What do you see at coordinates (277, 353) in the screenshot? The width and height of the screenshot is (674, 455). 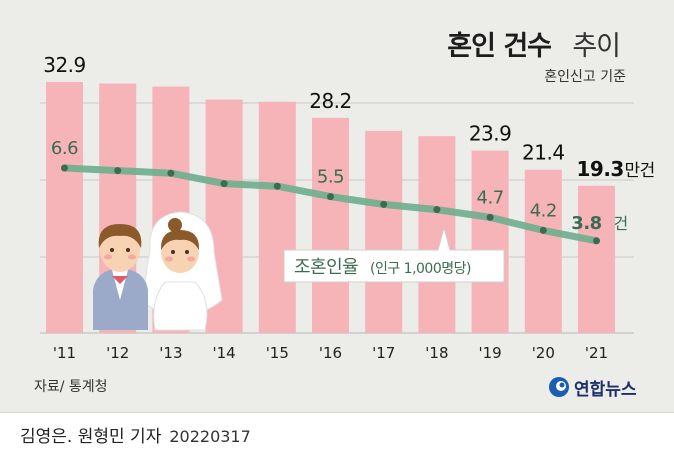 I see `x-tick-'15: '15` at bounding box center [277, 353].